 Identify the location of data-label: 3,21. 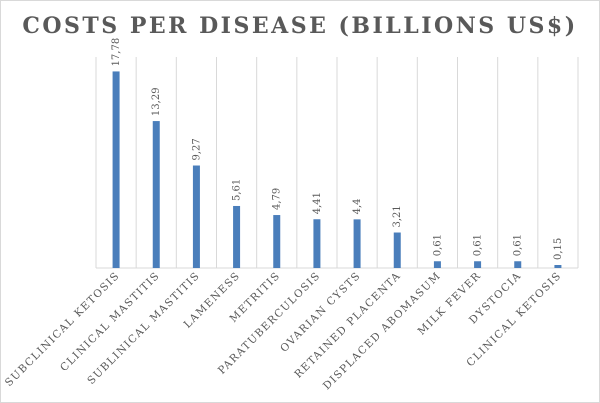
(397, 216).